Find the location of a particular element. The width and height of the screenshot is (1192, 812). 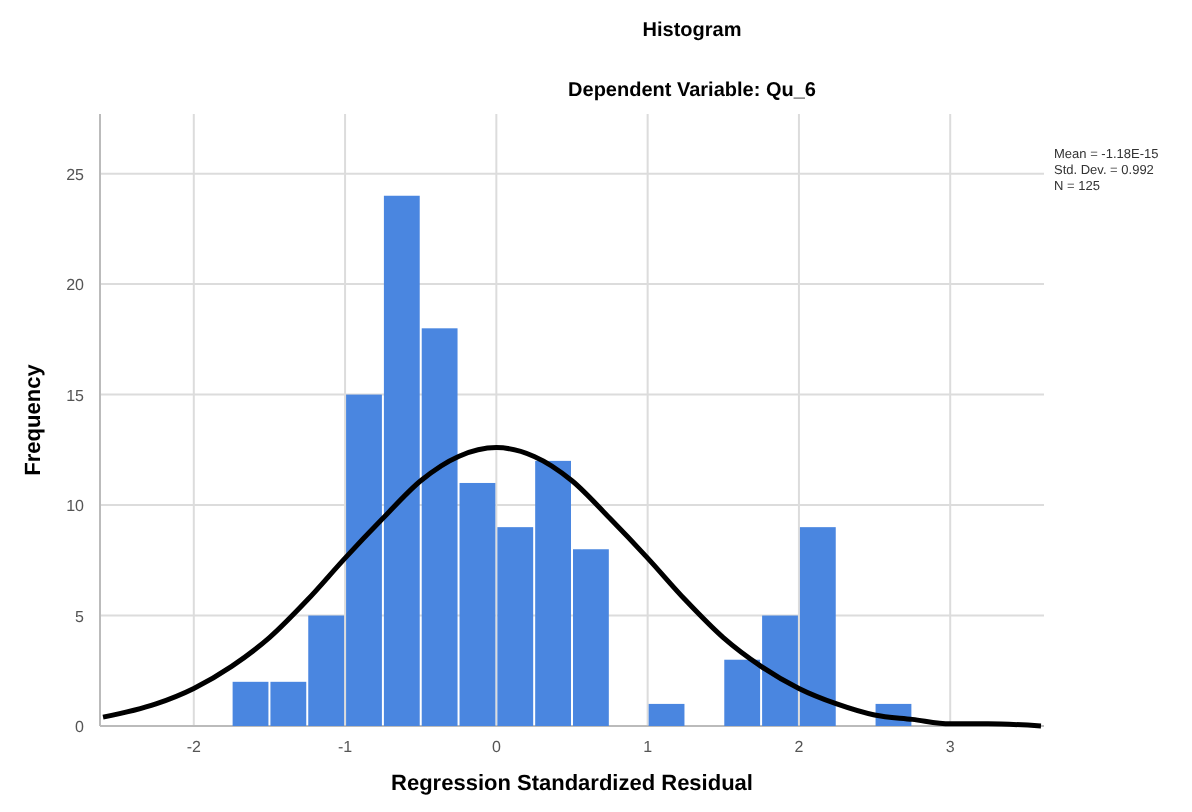

y-tick-label: 20 is located at coordinates (76, 285).